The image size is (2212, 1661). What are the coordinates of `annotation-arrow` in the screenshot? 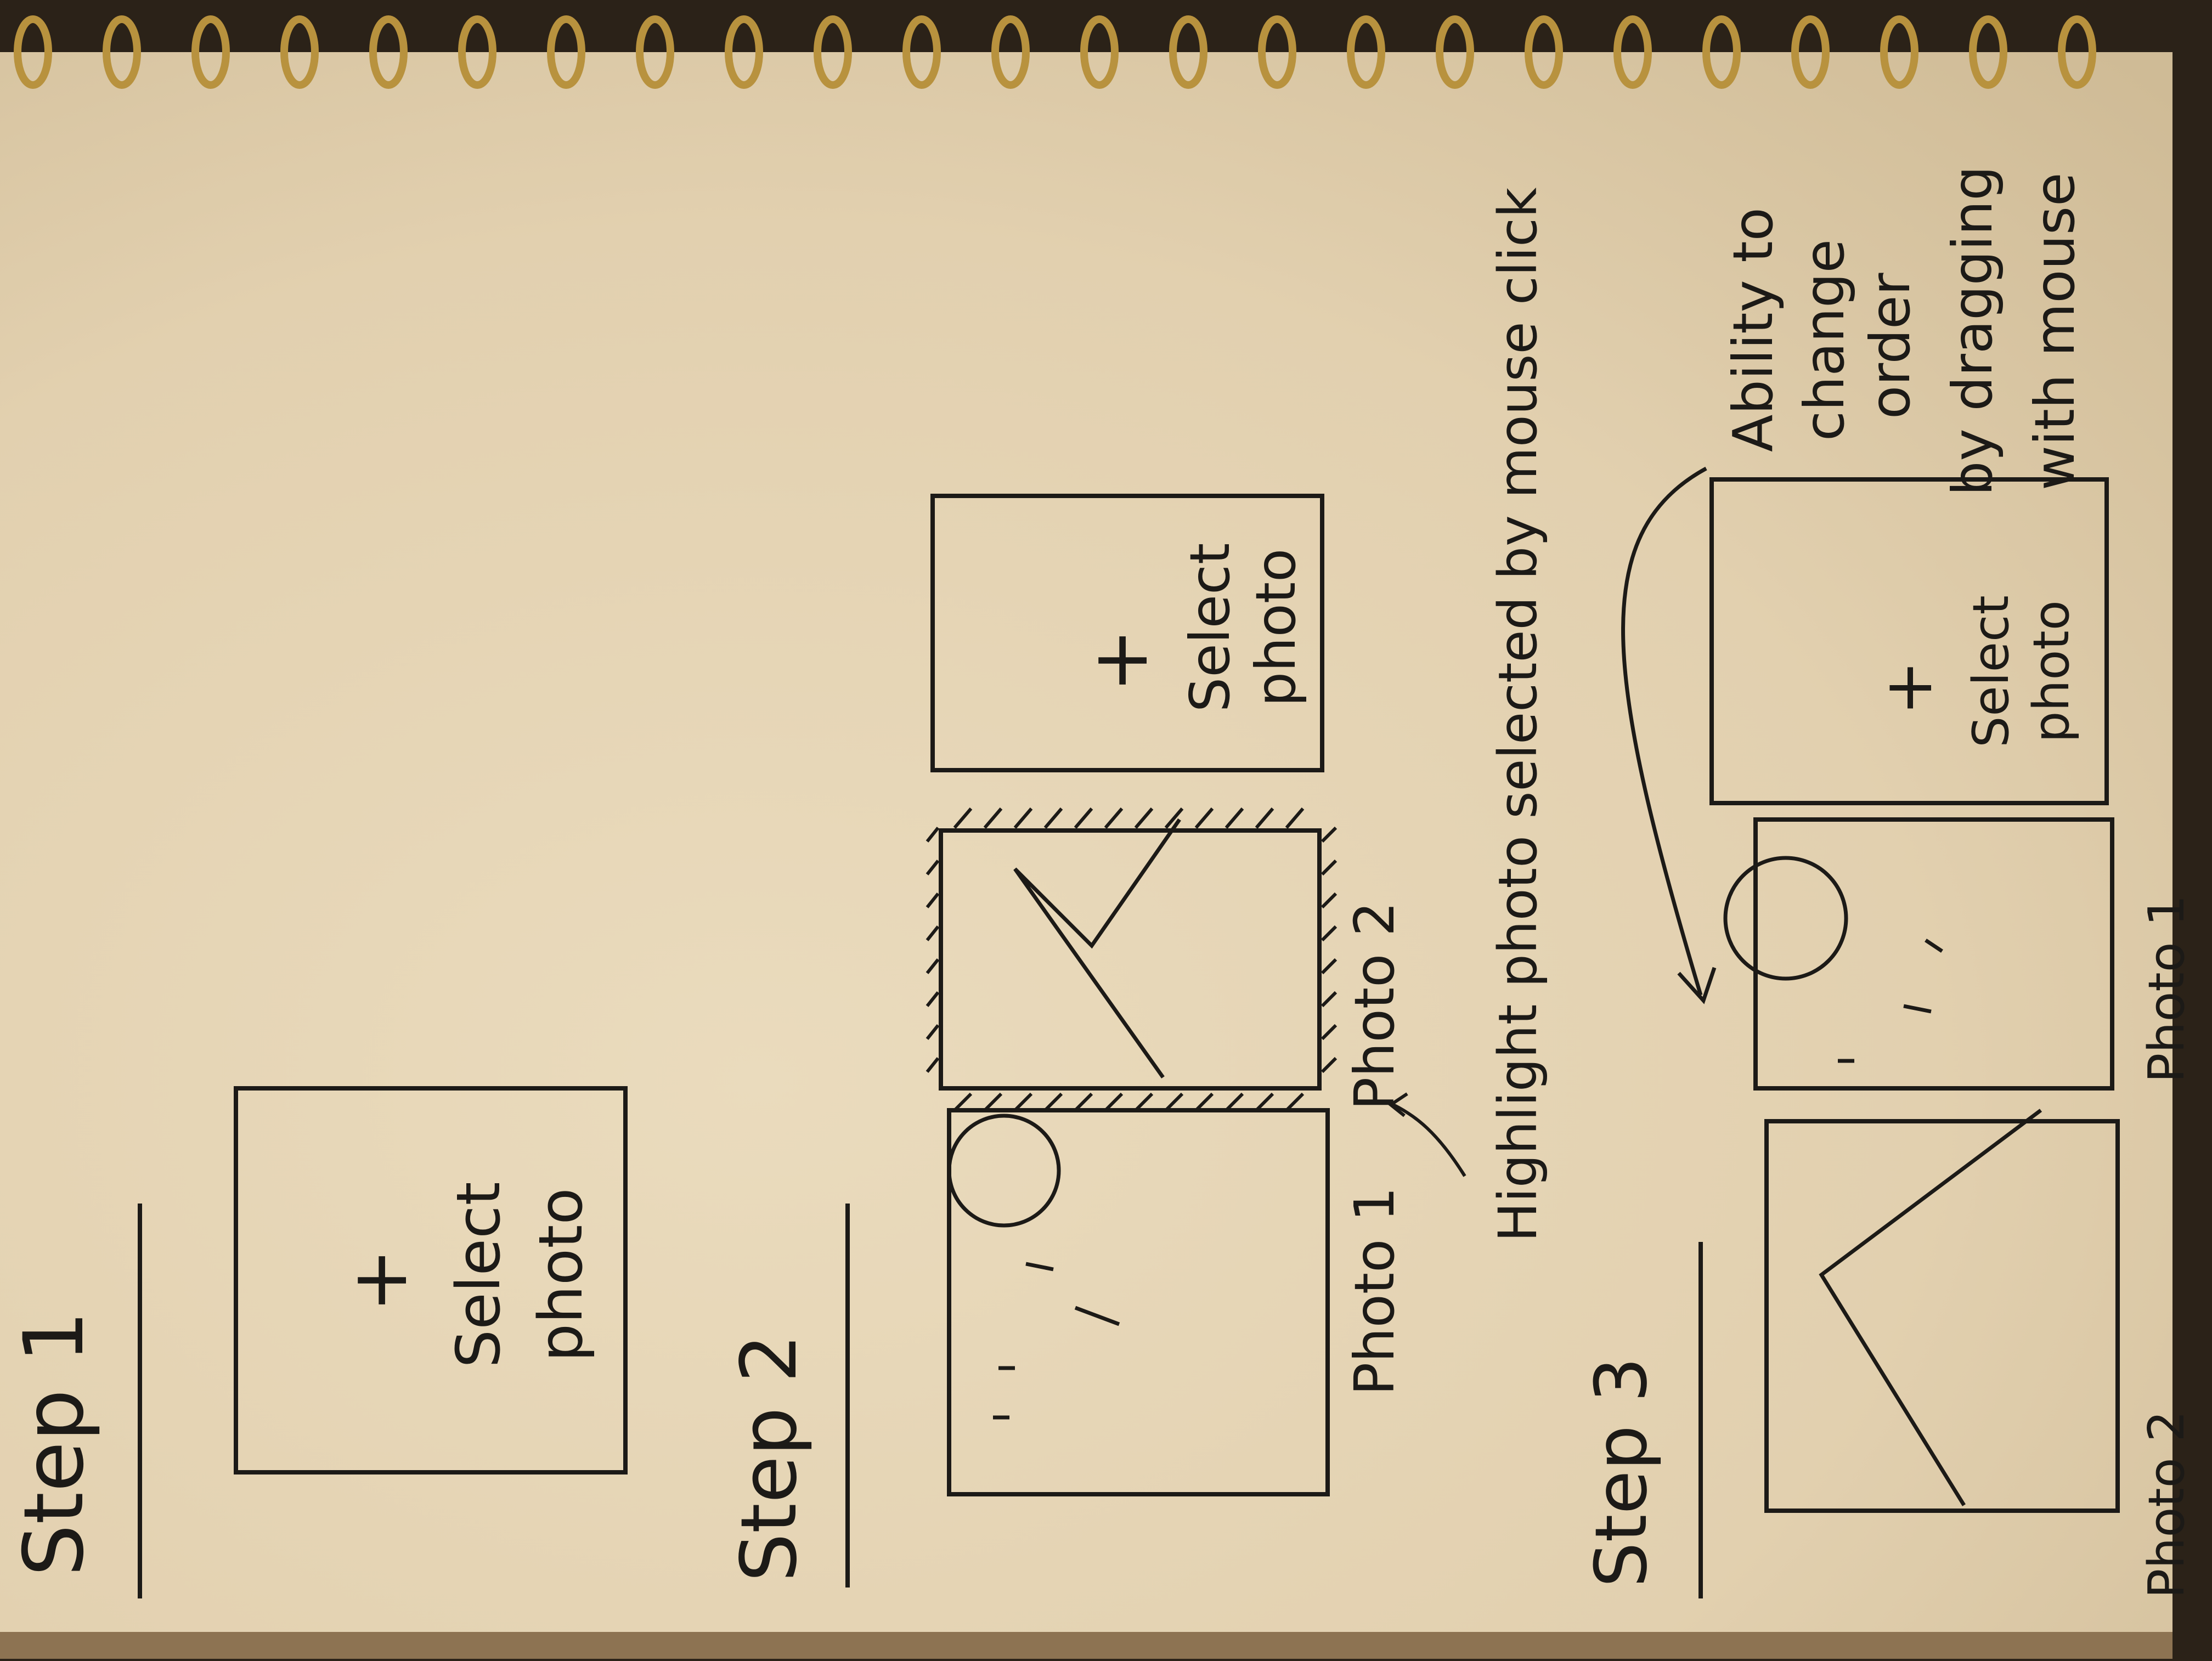 It's located at (1429, 1140).